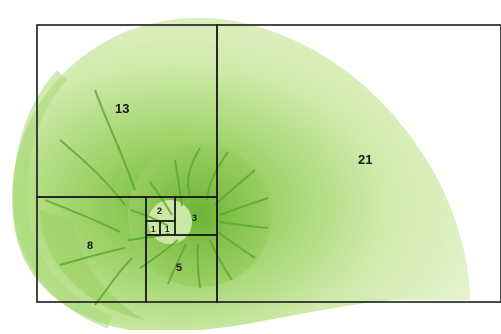 The image size is (501, 334). What do you see at coordinates (90, 246) in the screenshot?
I see `label-8: 8` at bounding box center [90, 246].